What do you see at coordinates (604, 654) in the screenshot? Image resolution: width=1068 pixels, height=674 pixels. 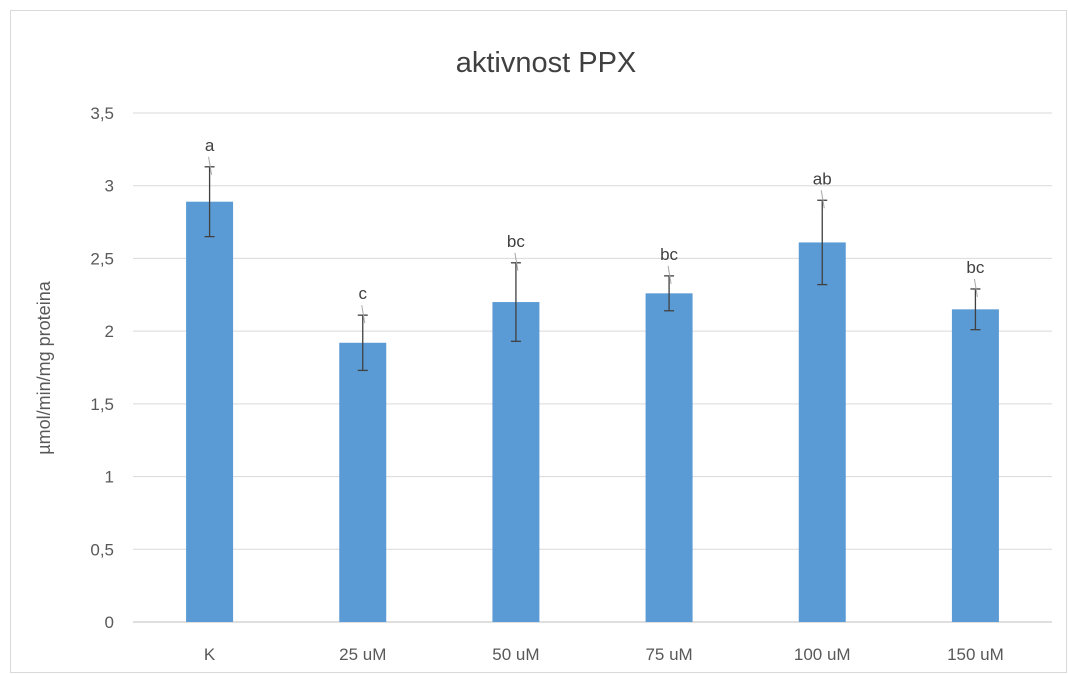 I see `x-axis-ticks: K 25 uM 50 uM 75 uM 100 uM 150 uM` at bounding box center [604, 654].